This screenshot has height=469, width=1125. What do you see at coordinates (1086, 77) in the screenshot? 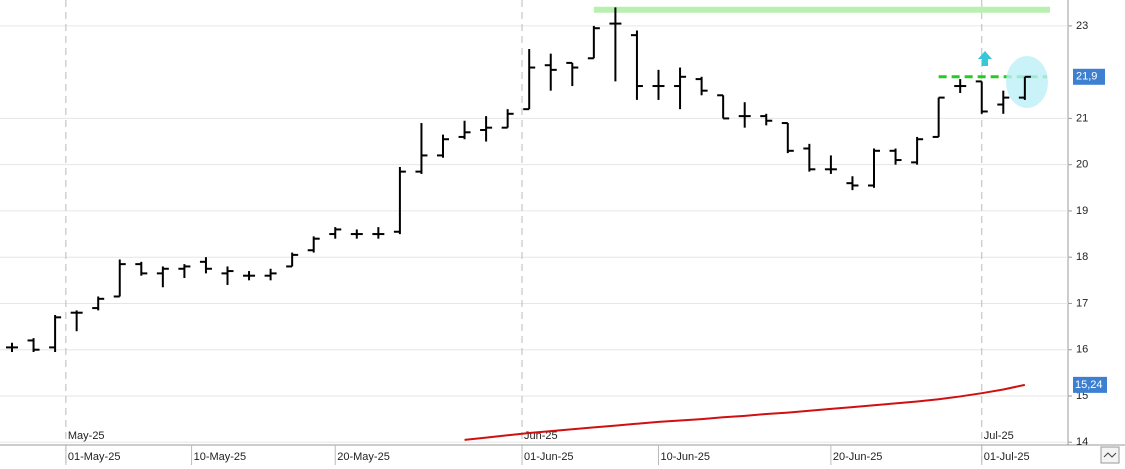
I see `price-label: 21,9` at bounding box center [1086, 77].